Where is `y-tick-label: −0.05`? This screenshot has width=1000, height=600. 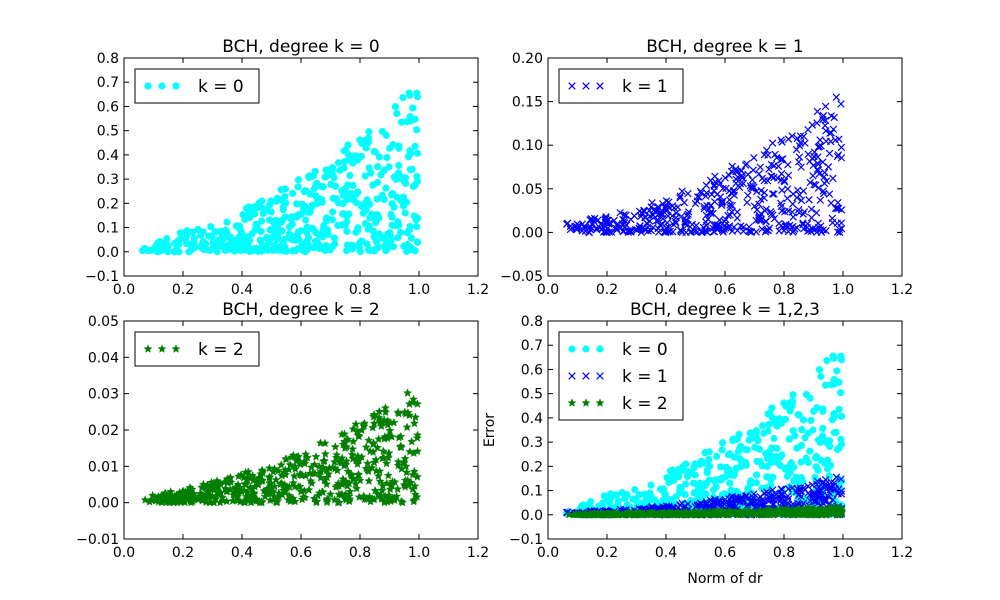
y-tick-label: −0.05 is located at coordinates (521, 277).